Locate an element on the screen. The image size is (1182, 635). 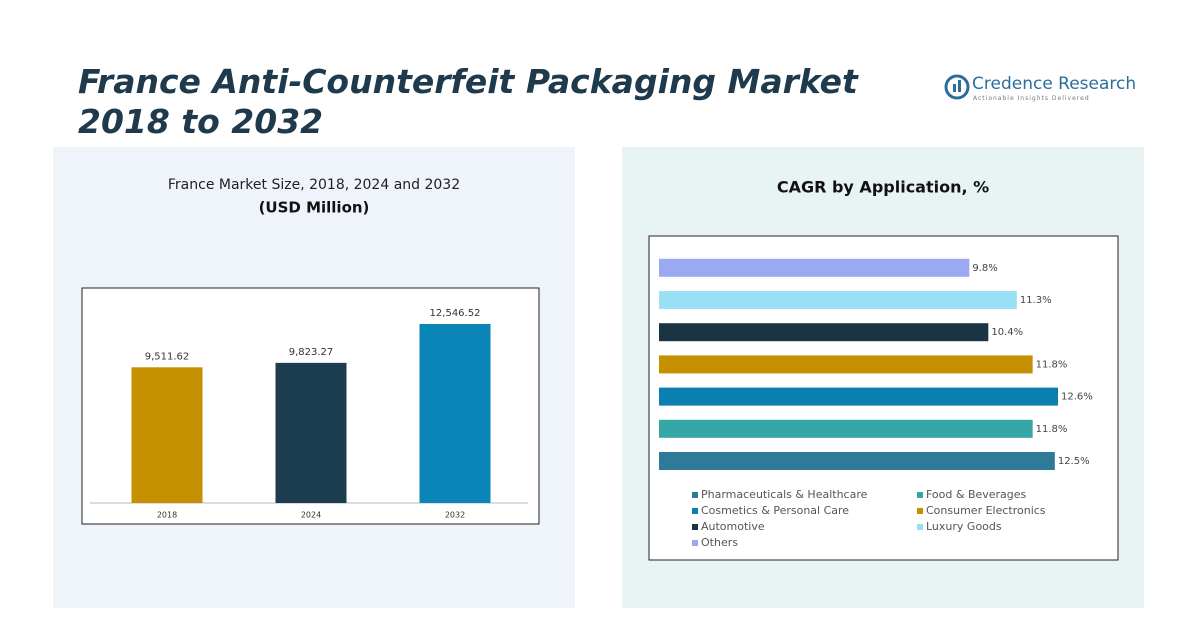
value-label: 10.4% is located at coordinates (1007, 332).